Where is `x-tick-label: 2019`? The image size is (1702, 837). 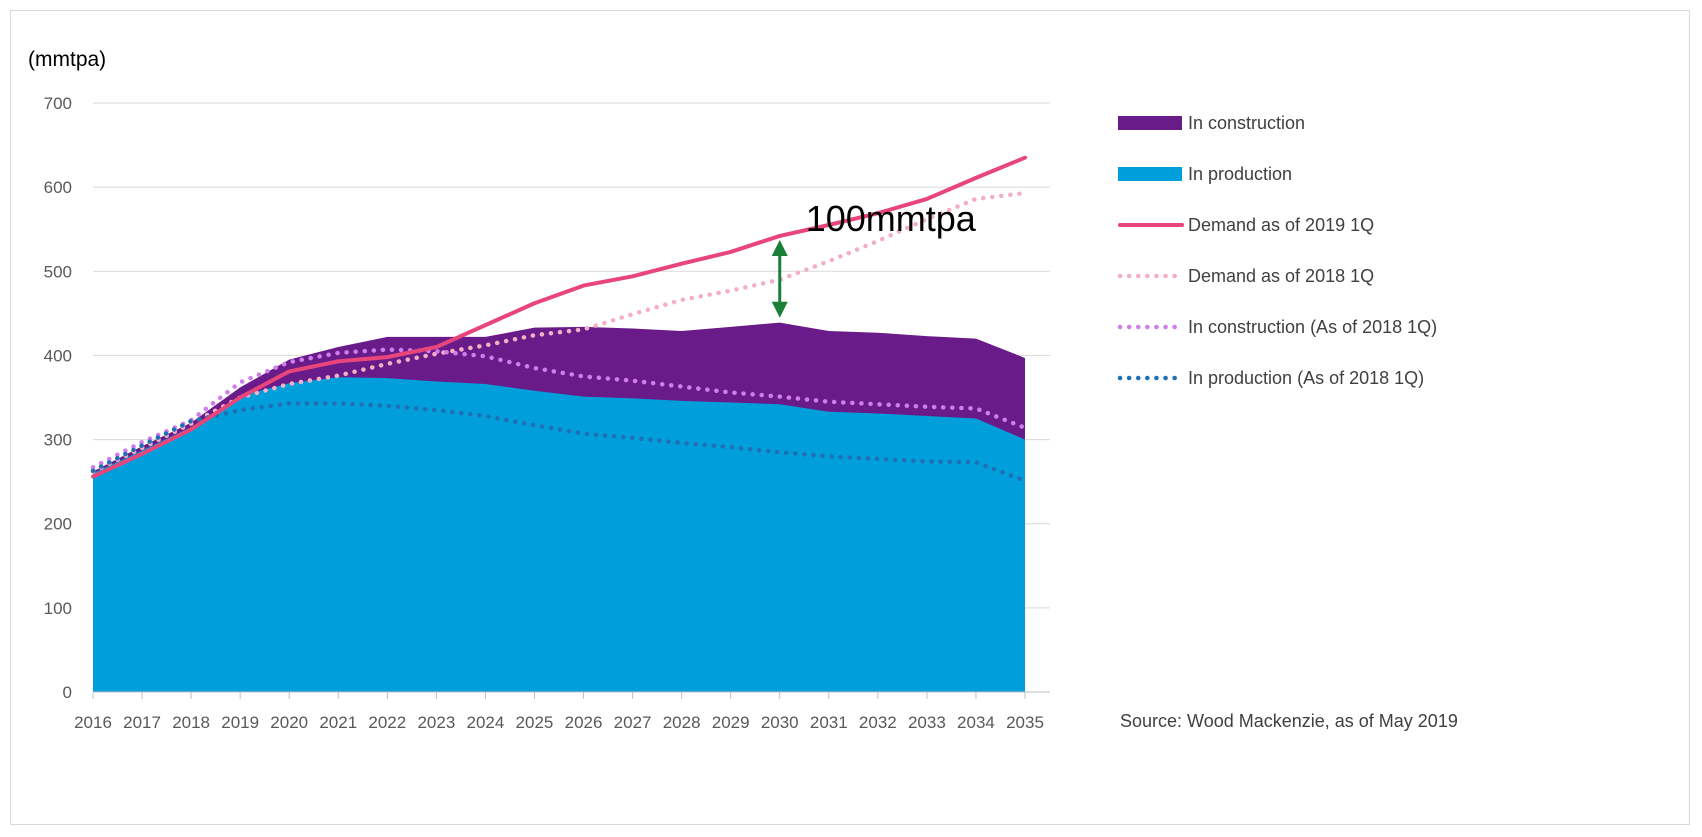
x-tick-label: 2019 is located at coordinates (240, 722).